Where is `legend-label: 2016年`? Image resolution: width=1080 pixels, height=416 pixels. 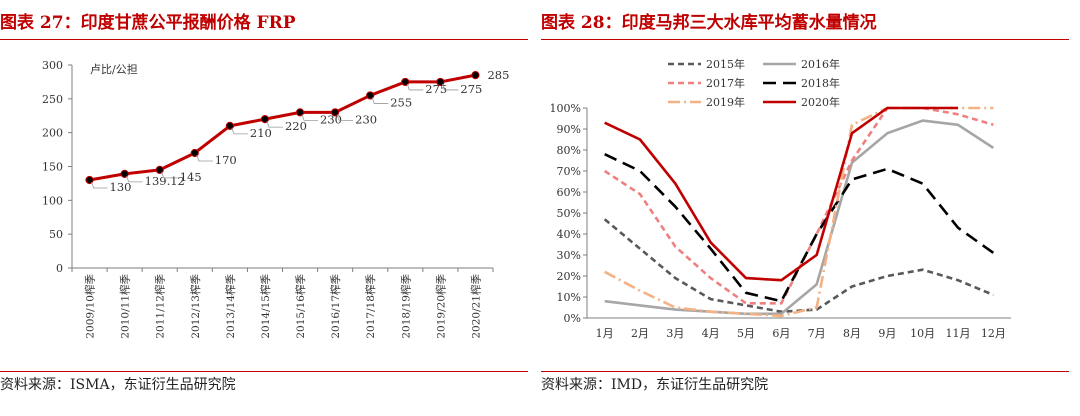 legend-label: 2016年 is located at coordinates (820, 64).